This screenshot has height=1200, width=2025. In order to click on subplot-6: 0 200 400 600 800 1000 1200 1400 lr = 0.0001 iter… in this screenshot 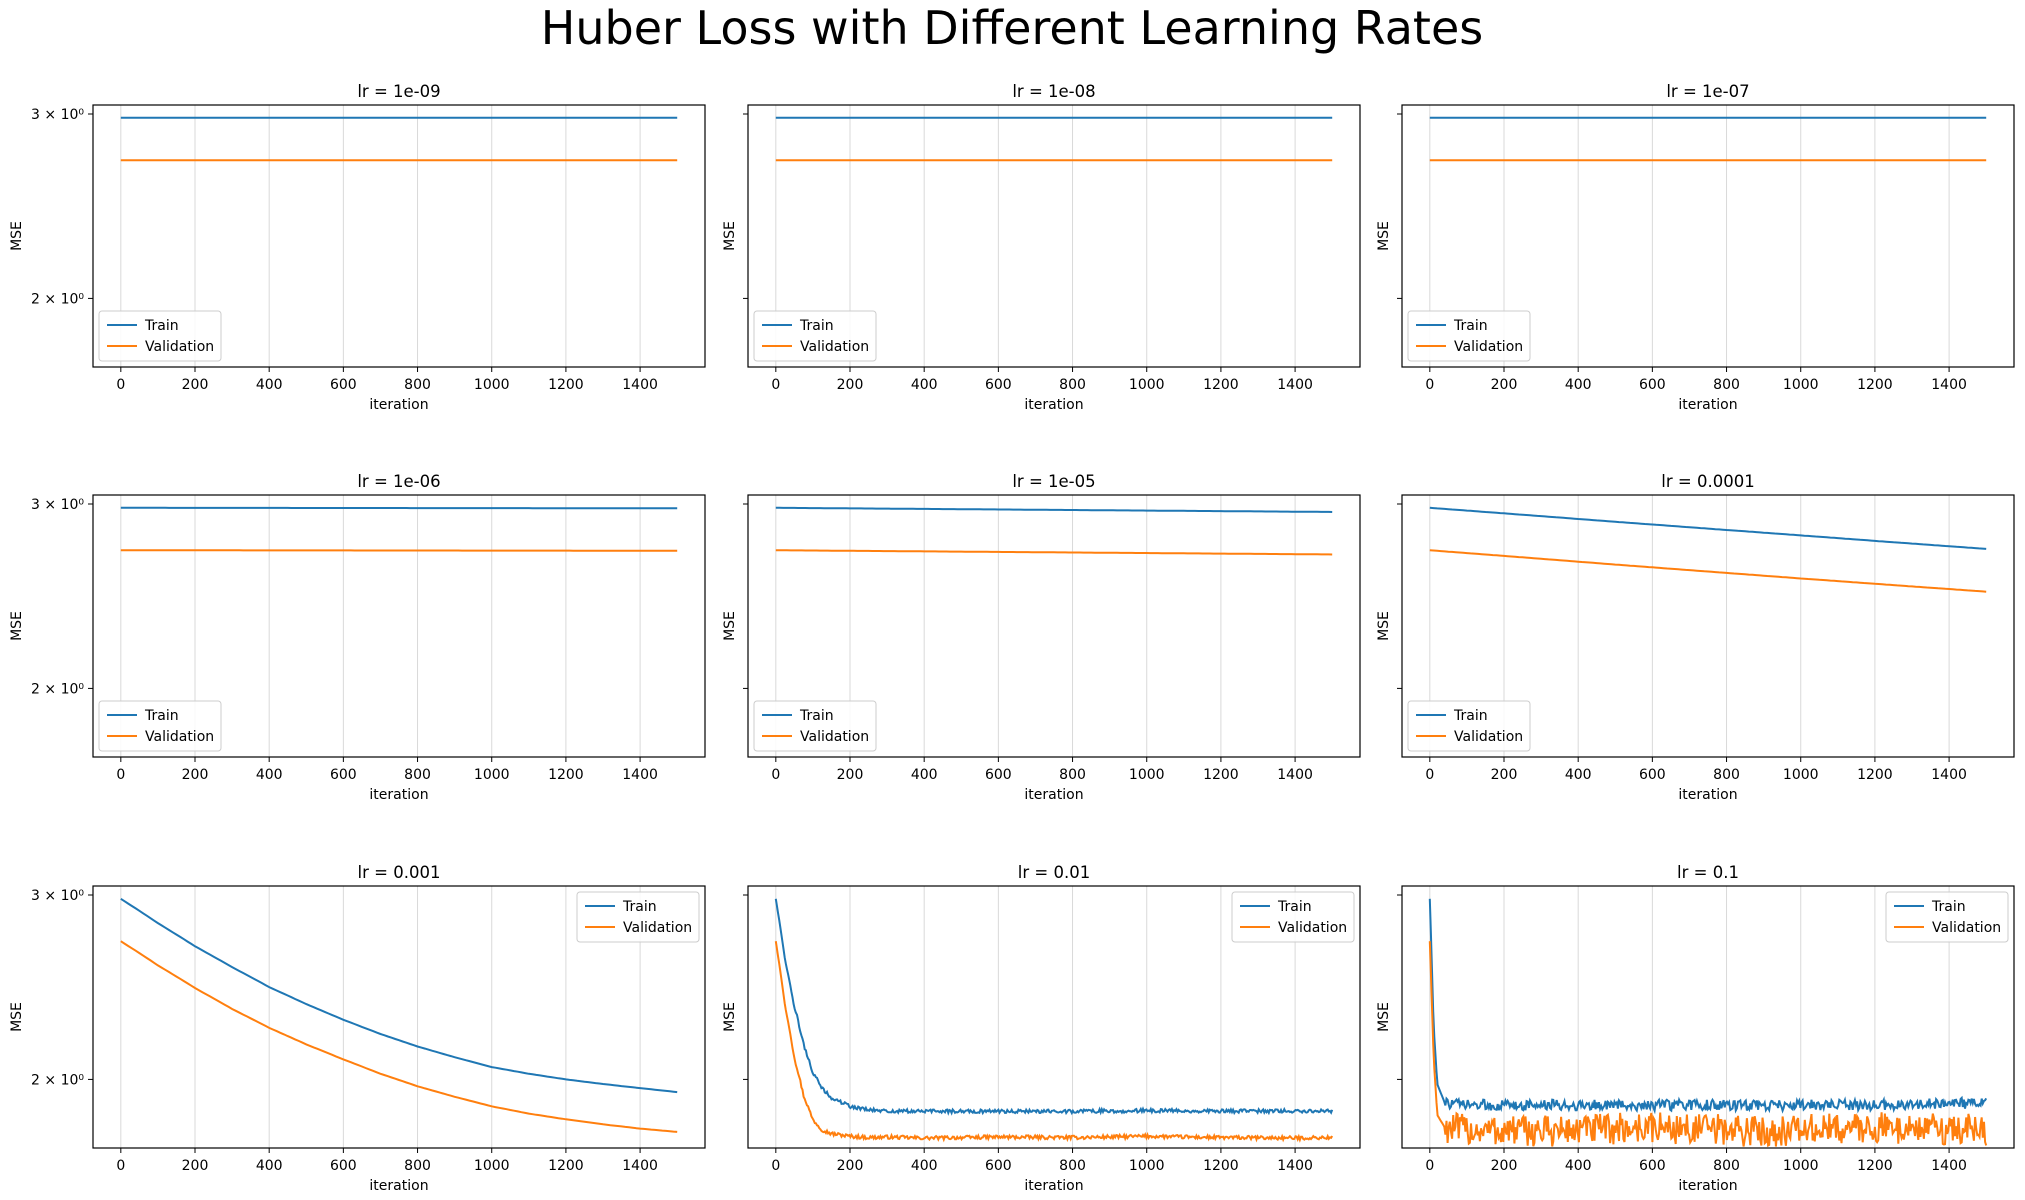, I will do `click(1695, 637)`.